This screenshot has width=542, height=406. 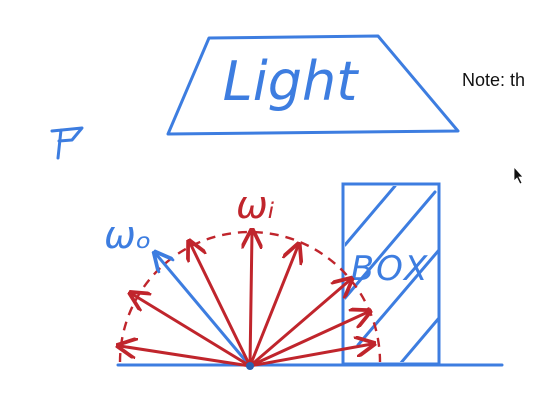 I want to click on box-label: BOX, so click(x=390, y=269).